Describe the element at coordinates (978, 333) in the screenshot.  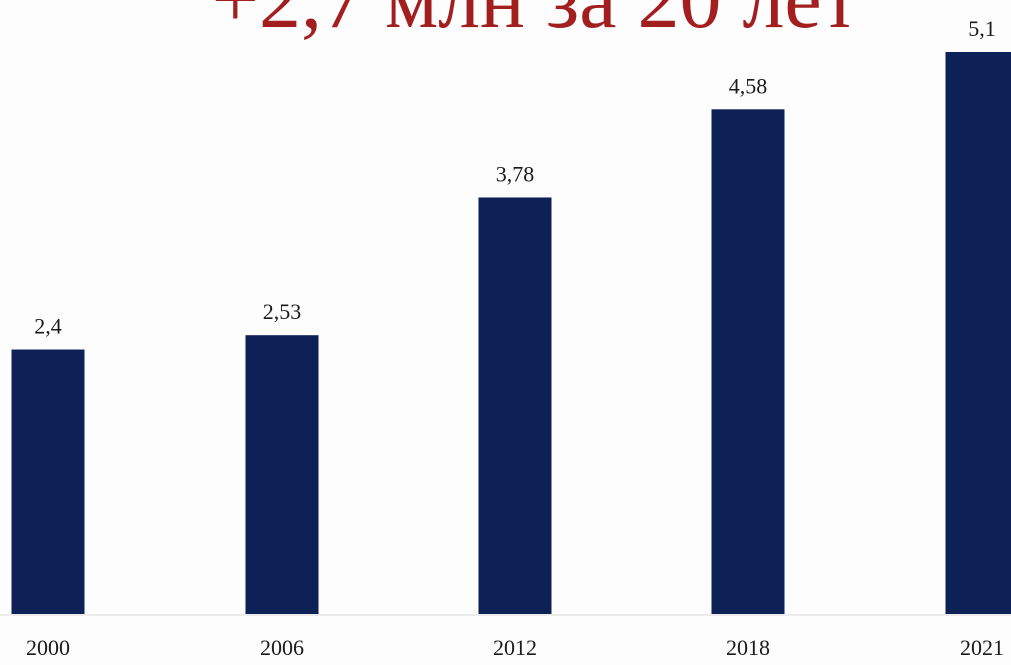
I see `bar-2021` at that location.